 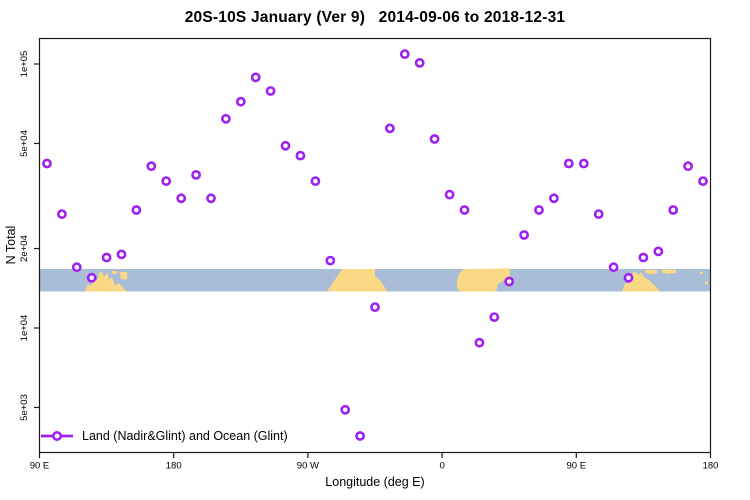 What do you see at coordinates (185, 436) in the screenshot?
I see `legend-label: Land (Nadir&Glint) and Ocean (Glint)` at bounding box center [185, 436].